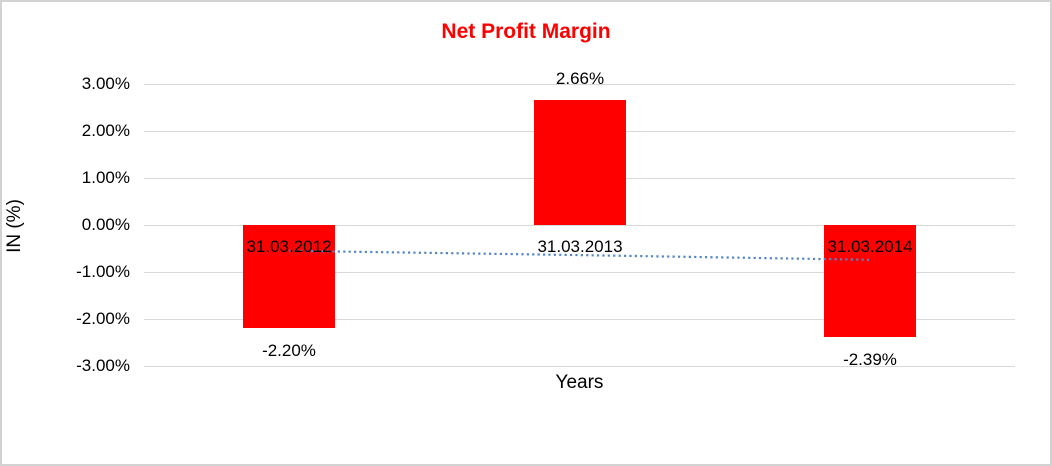 This screenshot has height=466, width=1052. Describe the element at coordinates (870, 246) in the screenshot. I see `x-category-label: 31.03.2014` at that location.